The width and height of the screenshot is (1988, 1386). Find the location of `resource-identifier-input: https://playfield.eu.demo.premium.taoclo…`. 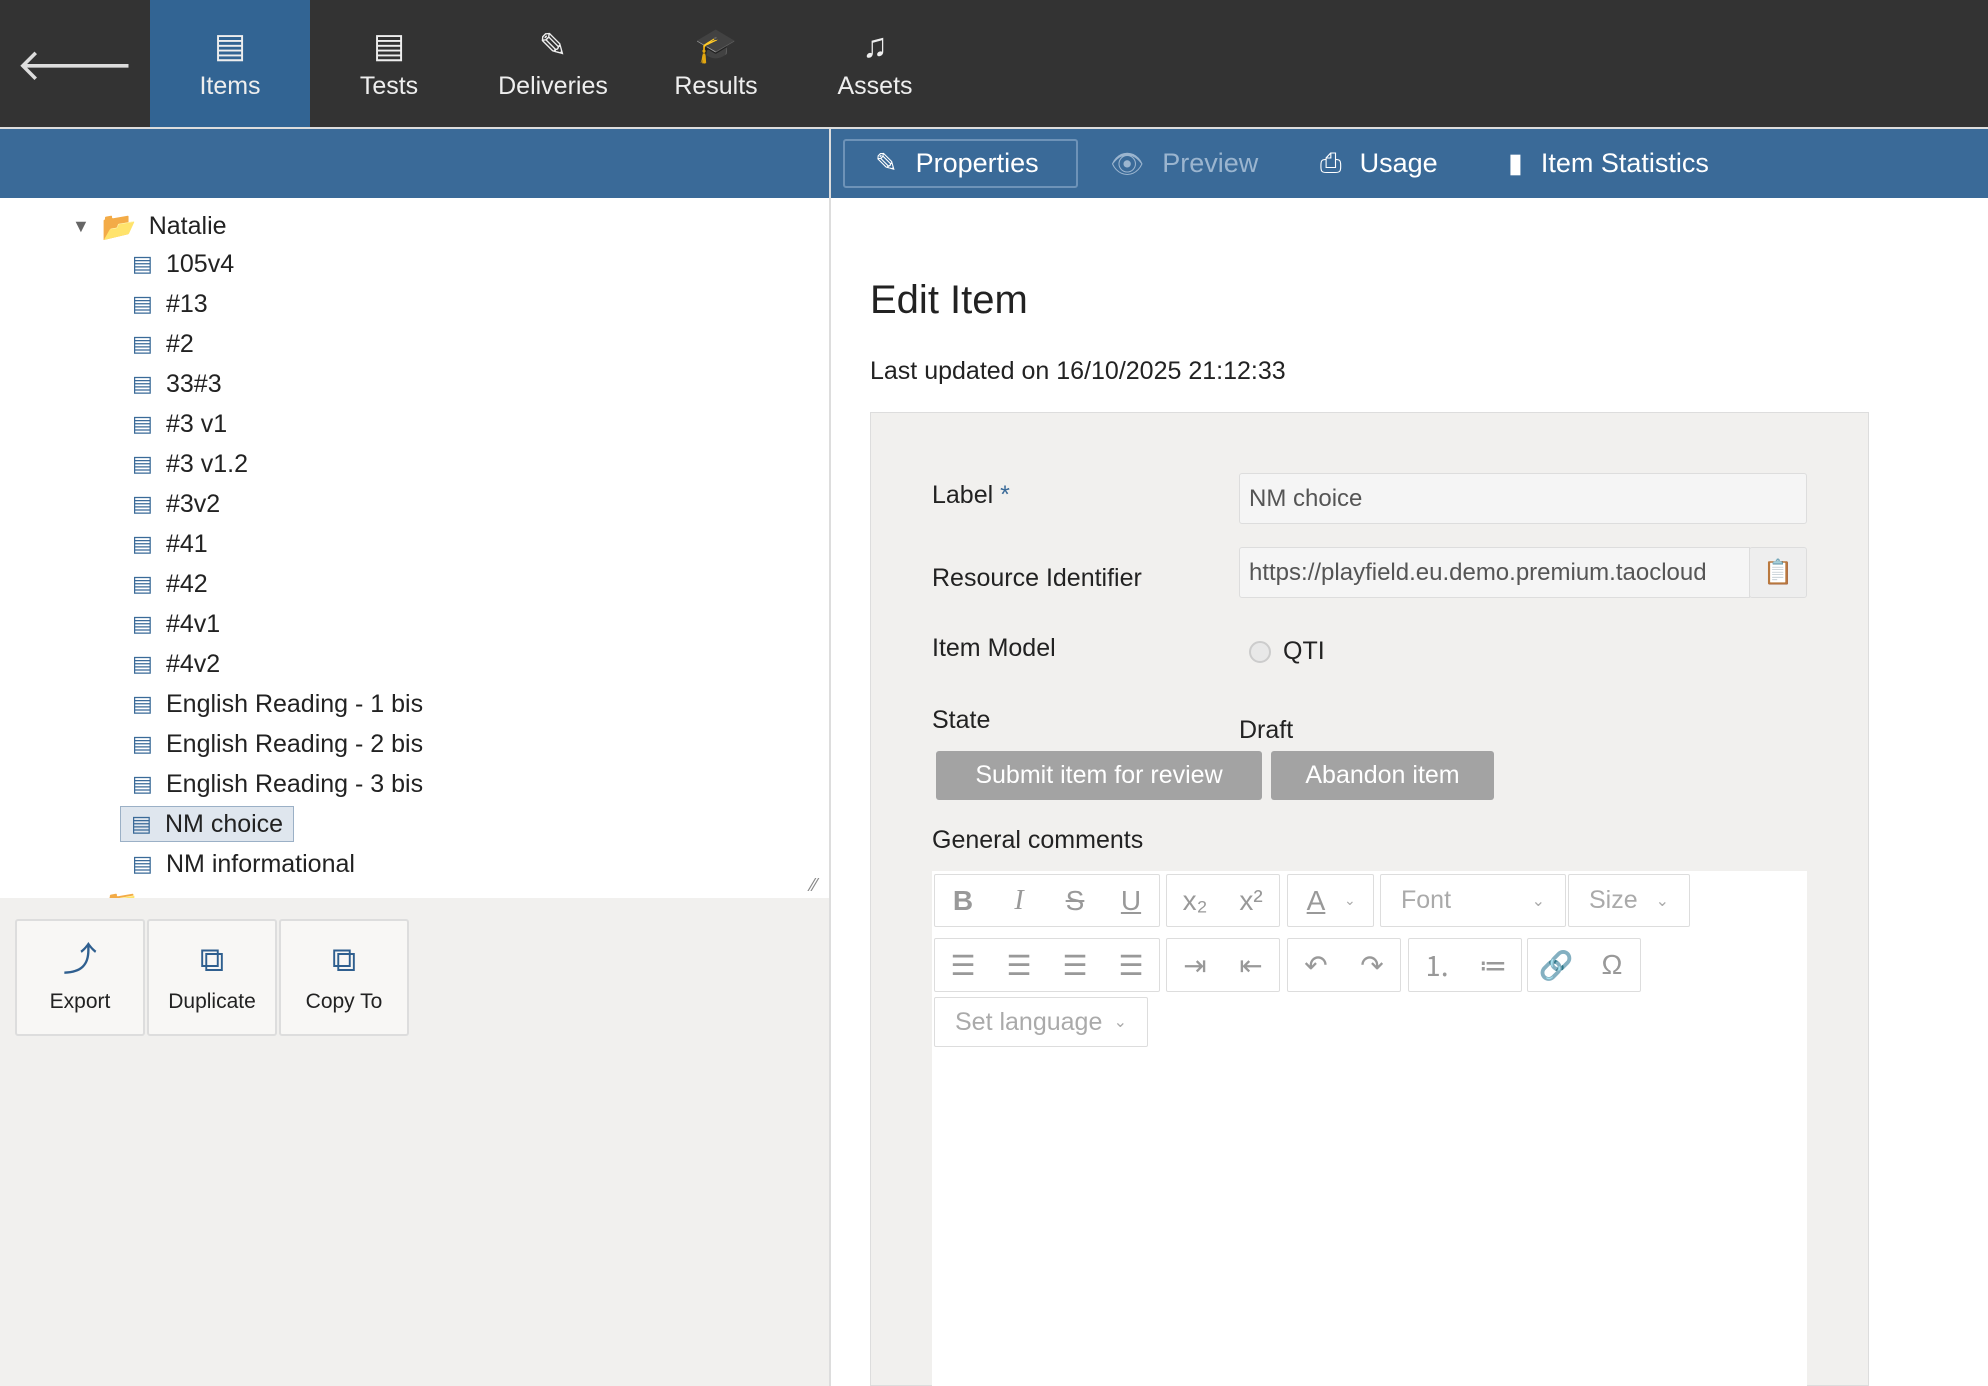

resource-identifier-input: https://playfield.eu.demo.premium.taoclo… is located at coordinates (1494, 572).